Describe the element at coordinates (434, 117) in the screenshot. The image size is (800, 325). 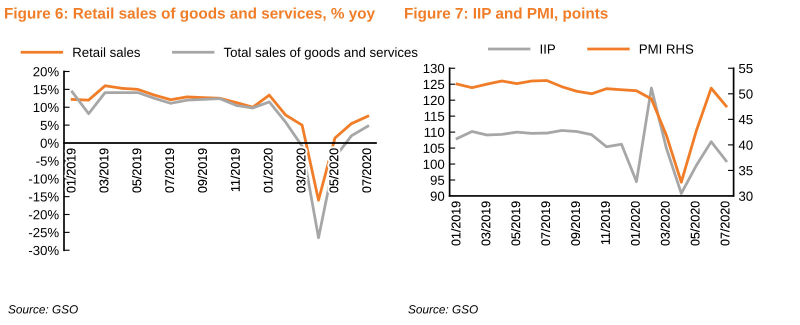
I see `y-tick-label: 115` at that location.